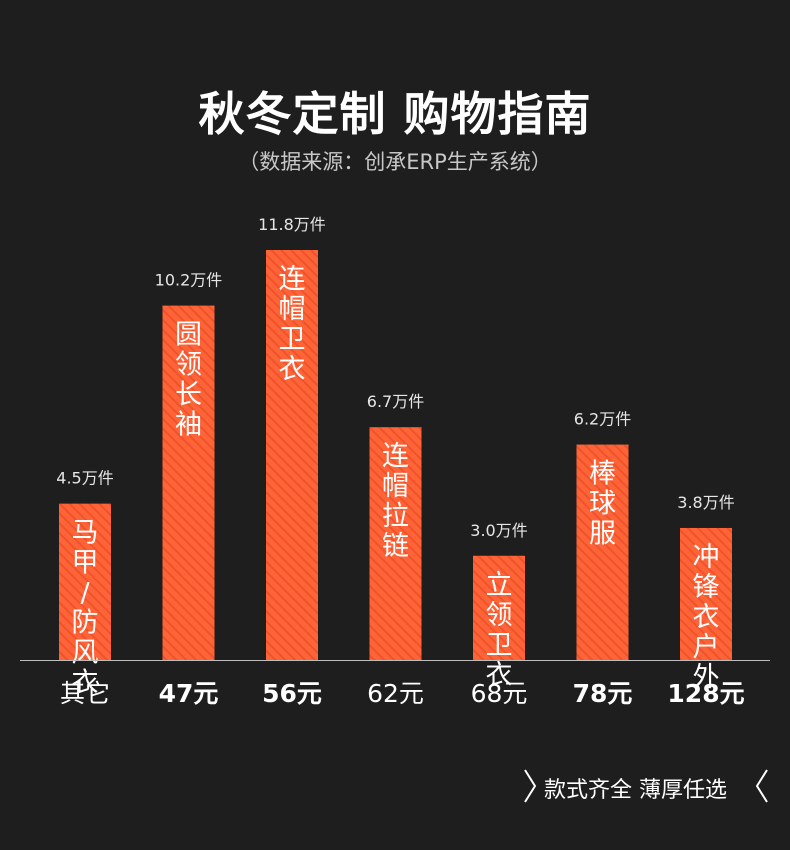 The height and width of the screenshot is (850, 790). I want to click on page-title: 秋冬定制 购物指南, so click(395, 114).